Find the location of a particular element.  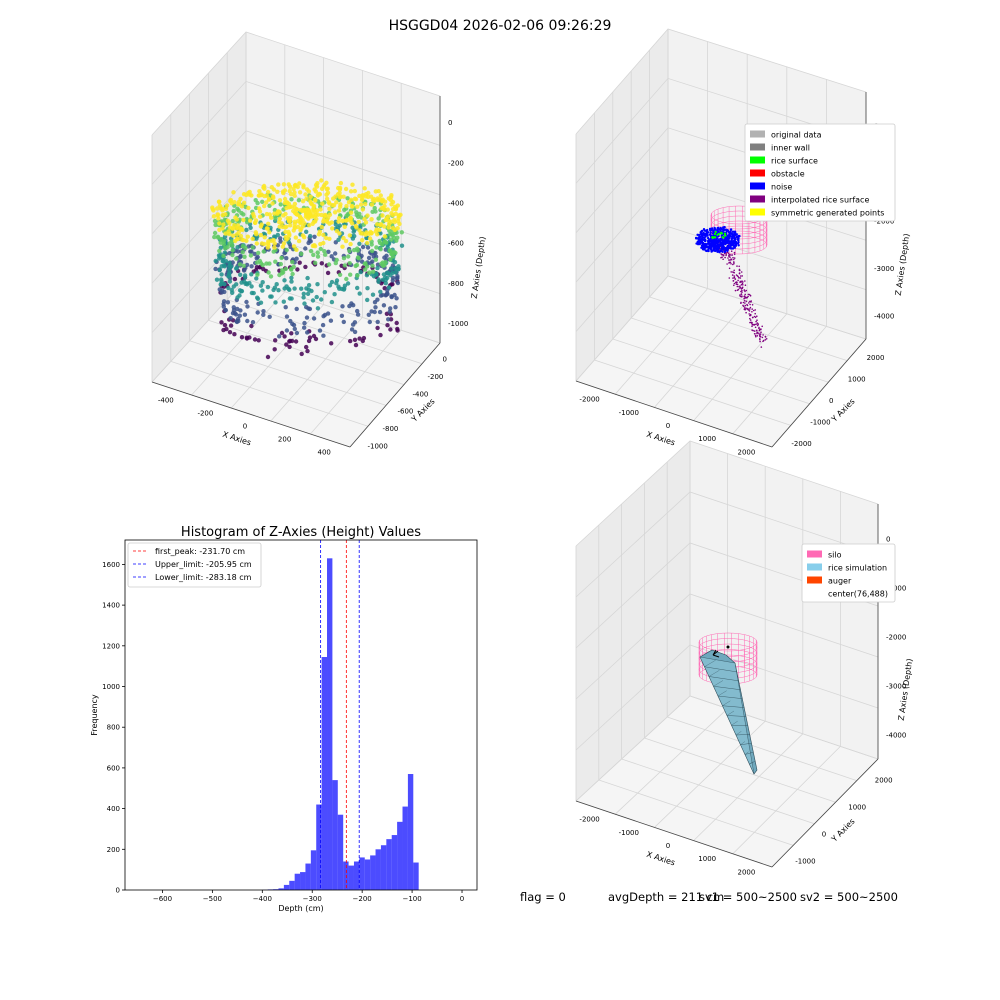

y-tick-label: -600 is located at coordinates (406, 412).